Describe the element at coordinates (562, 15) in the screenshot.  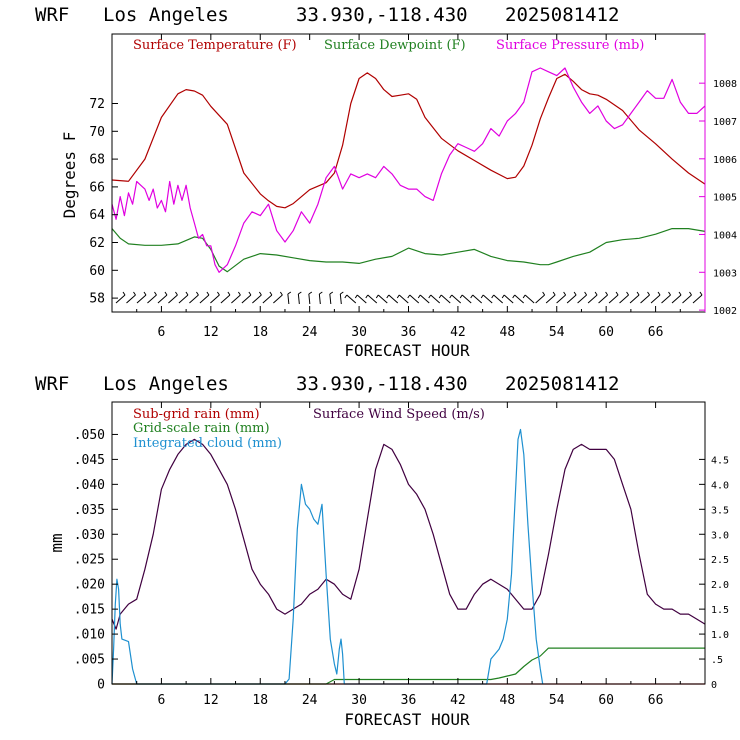
I see `chart-title-run: 2025081412` at that location.